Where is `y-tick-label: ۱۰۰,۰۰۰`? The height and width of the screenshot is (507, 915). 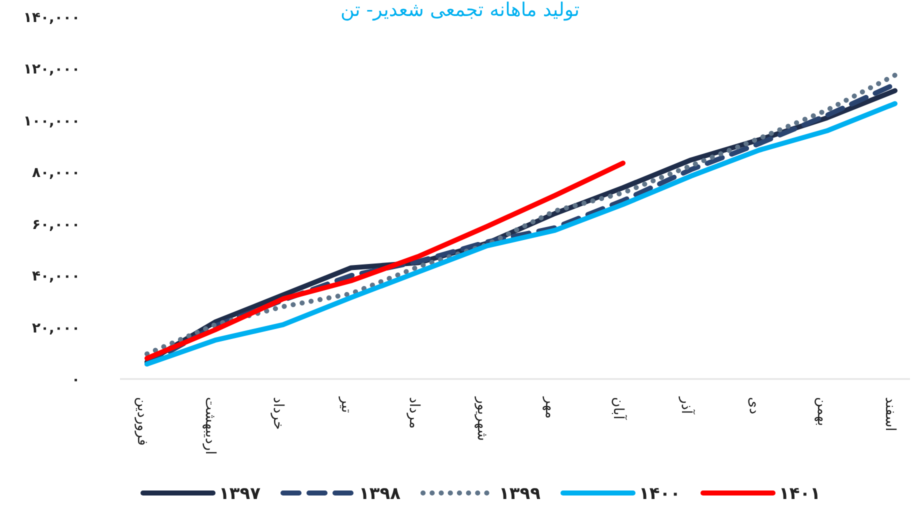 y-tick-label: ۱۰۰,۰۰۰ is located at coordinates (51, 121).